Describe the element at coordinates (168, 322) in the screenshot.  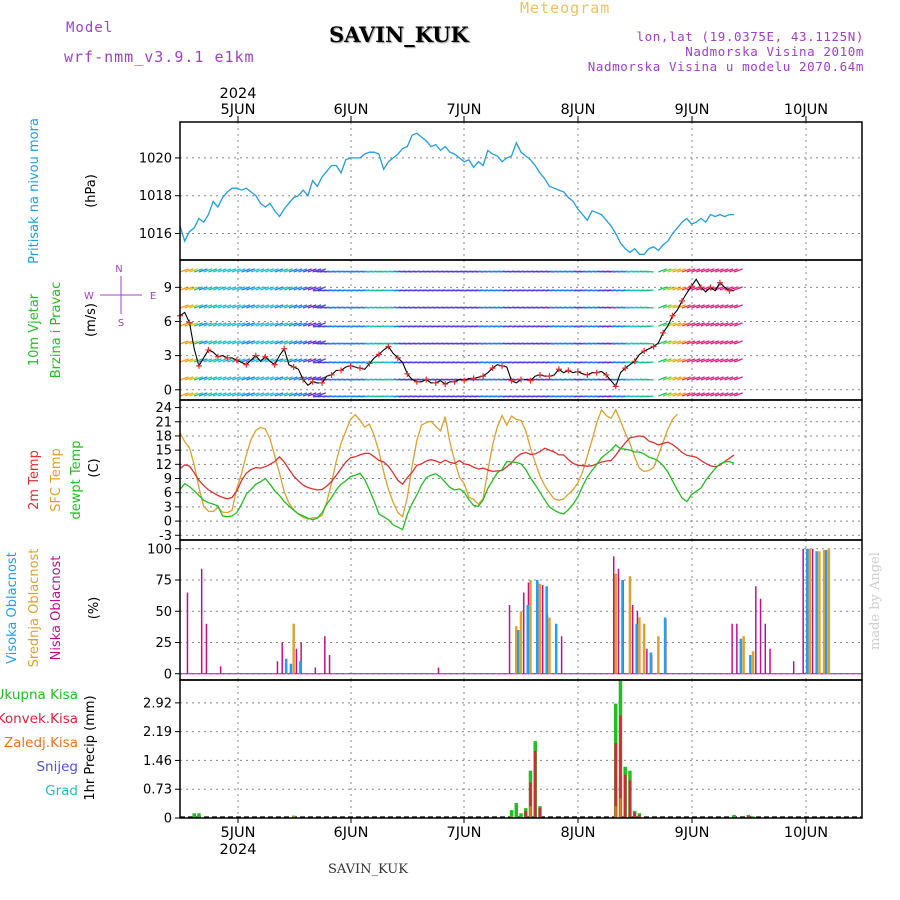
I see `y-tick-label: 6` at that location.